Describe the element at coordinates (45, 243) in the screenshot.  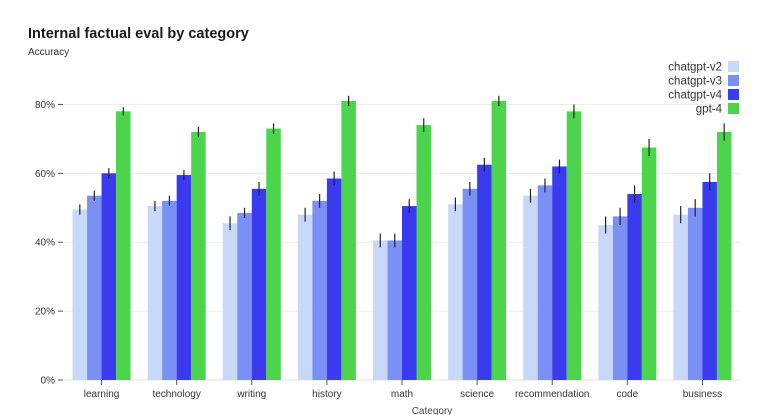
I see `y-tick-label: 40%` at that location.